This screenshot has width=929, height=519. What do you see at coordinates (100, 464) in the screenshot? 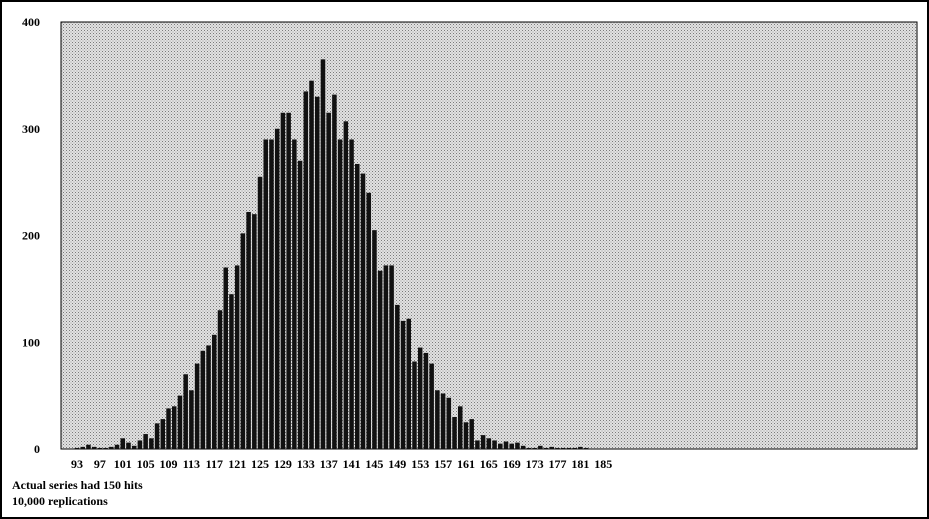
I see `x-tick-label: 97` at bounding box center [100, 464].